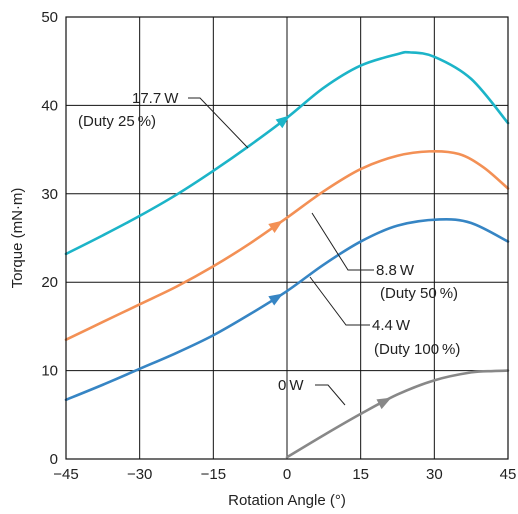 This screenshot has width=518, height=514. I want to click on y-tick-label: 40, so click(49, 105).